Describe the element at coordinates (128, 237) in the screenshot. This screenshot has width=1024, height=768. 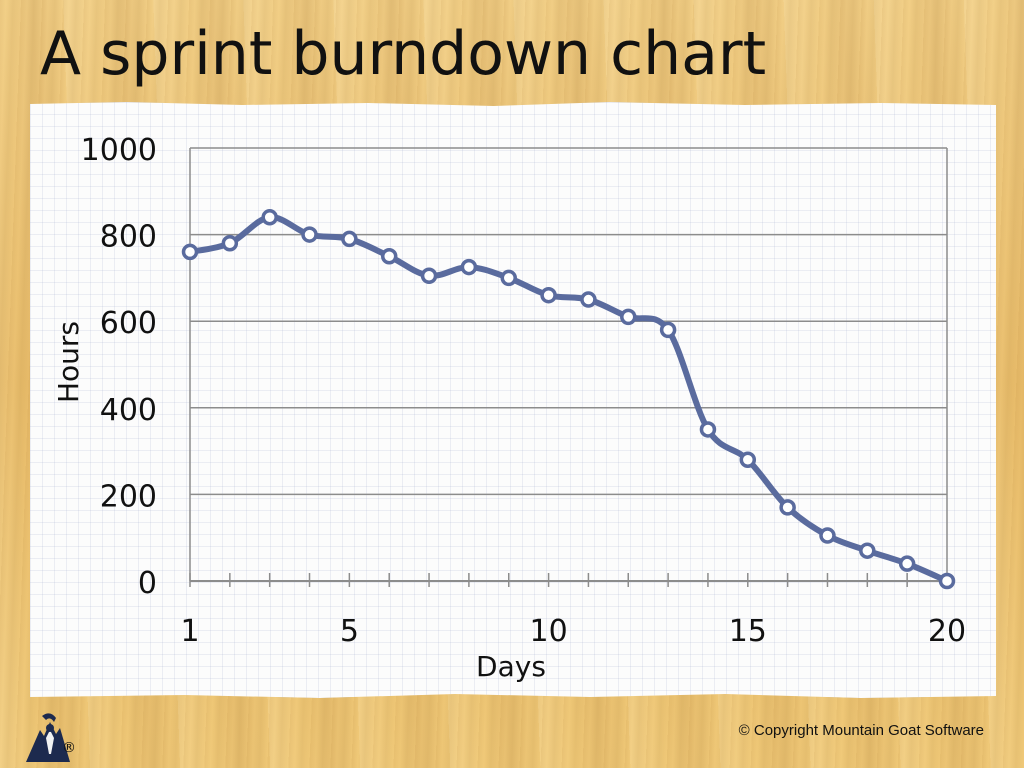
I see `y-tick-label: 800` at that location.